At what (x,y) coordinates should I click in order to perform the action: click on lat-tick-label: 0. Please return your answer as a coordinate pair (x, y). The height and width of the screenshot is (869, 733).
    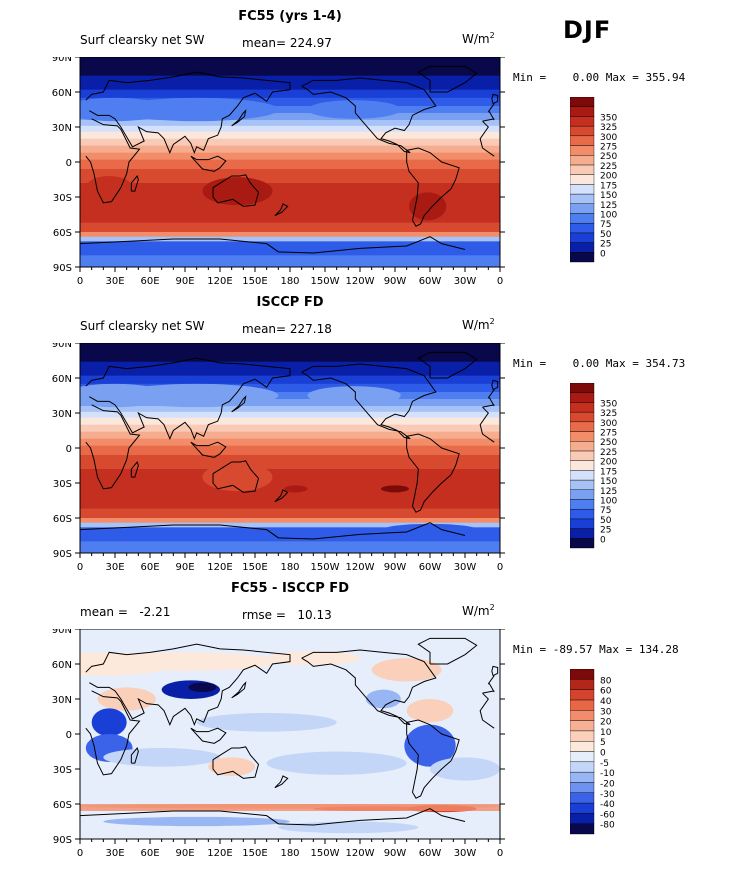
    Looking at the image, I should click on (69, 735).